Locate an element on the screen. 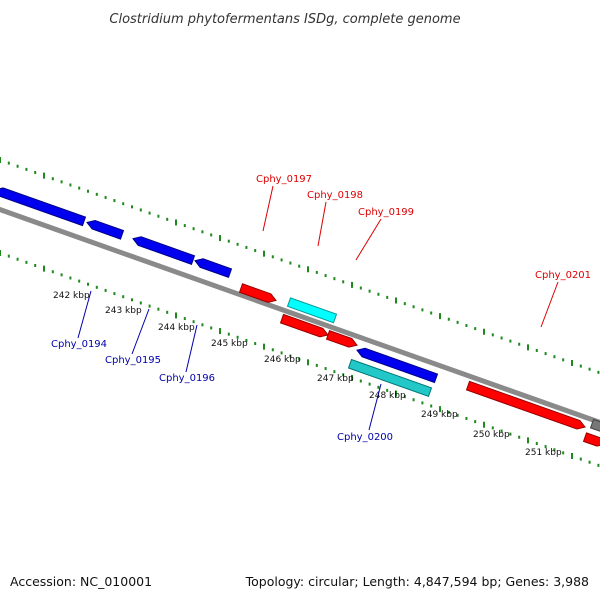 The image size is (600, 600). gene-label-cphy-0200: Cphy_0200 is located at coordinates (365, 437).